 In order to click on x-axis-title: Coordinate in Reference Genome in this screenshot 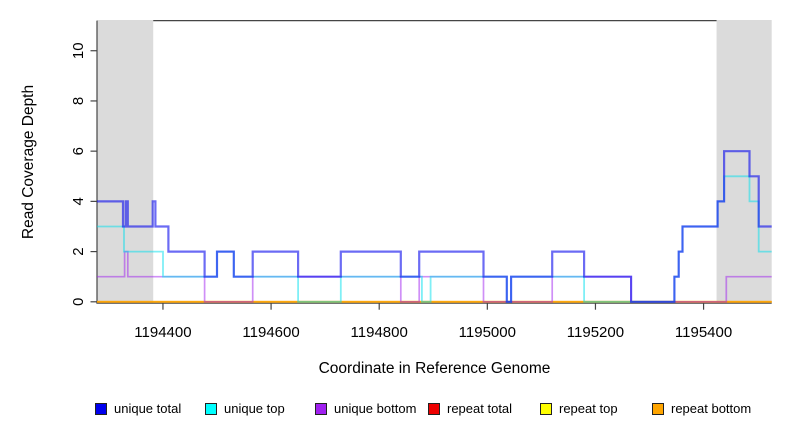, I will do `click(434, 368)`.